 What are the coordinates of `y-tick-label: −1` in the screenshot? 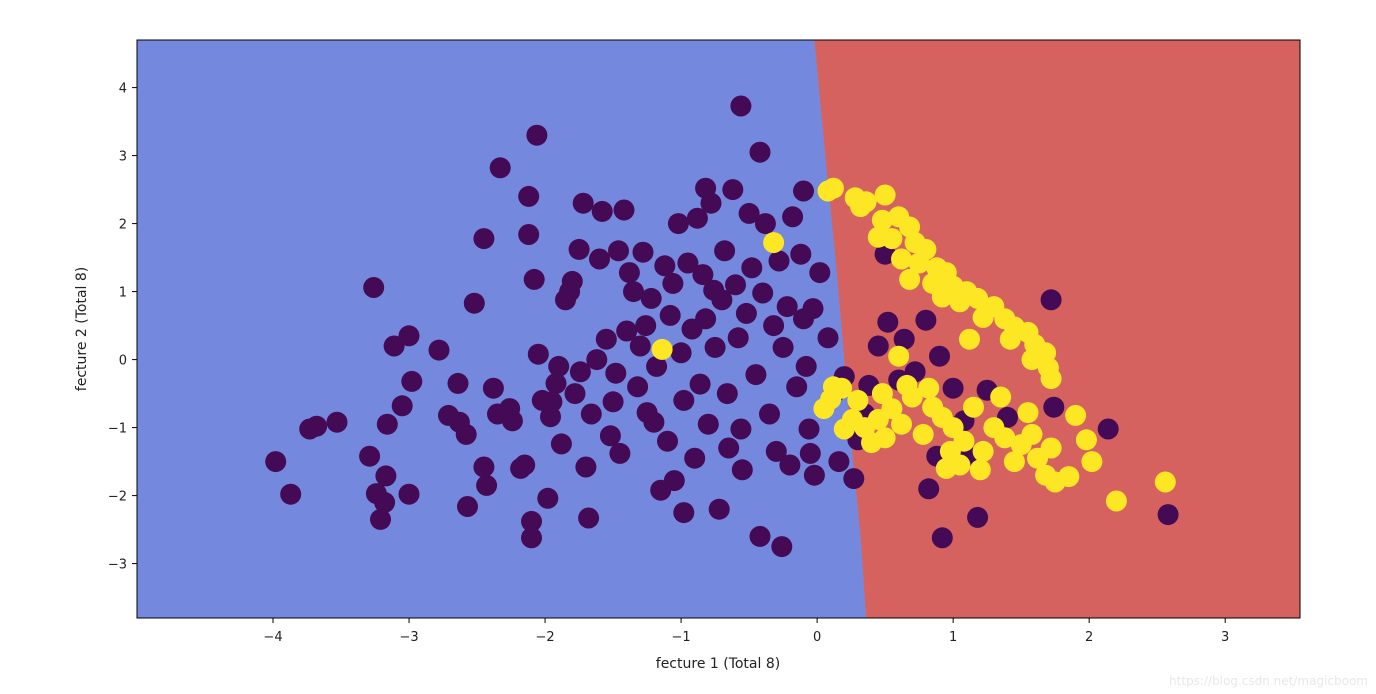 It's located at (117, 429).